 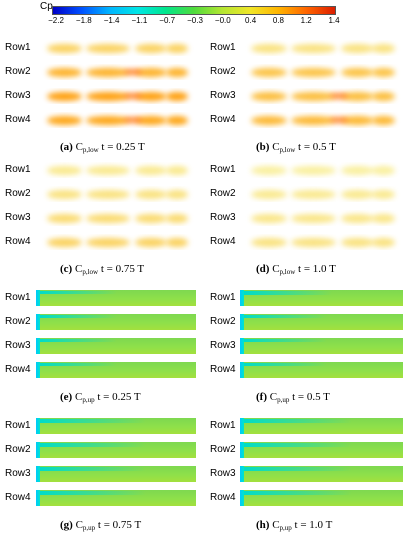 I want to click on panel-letter: (e), so click(x=66, y=397).